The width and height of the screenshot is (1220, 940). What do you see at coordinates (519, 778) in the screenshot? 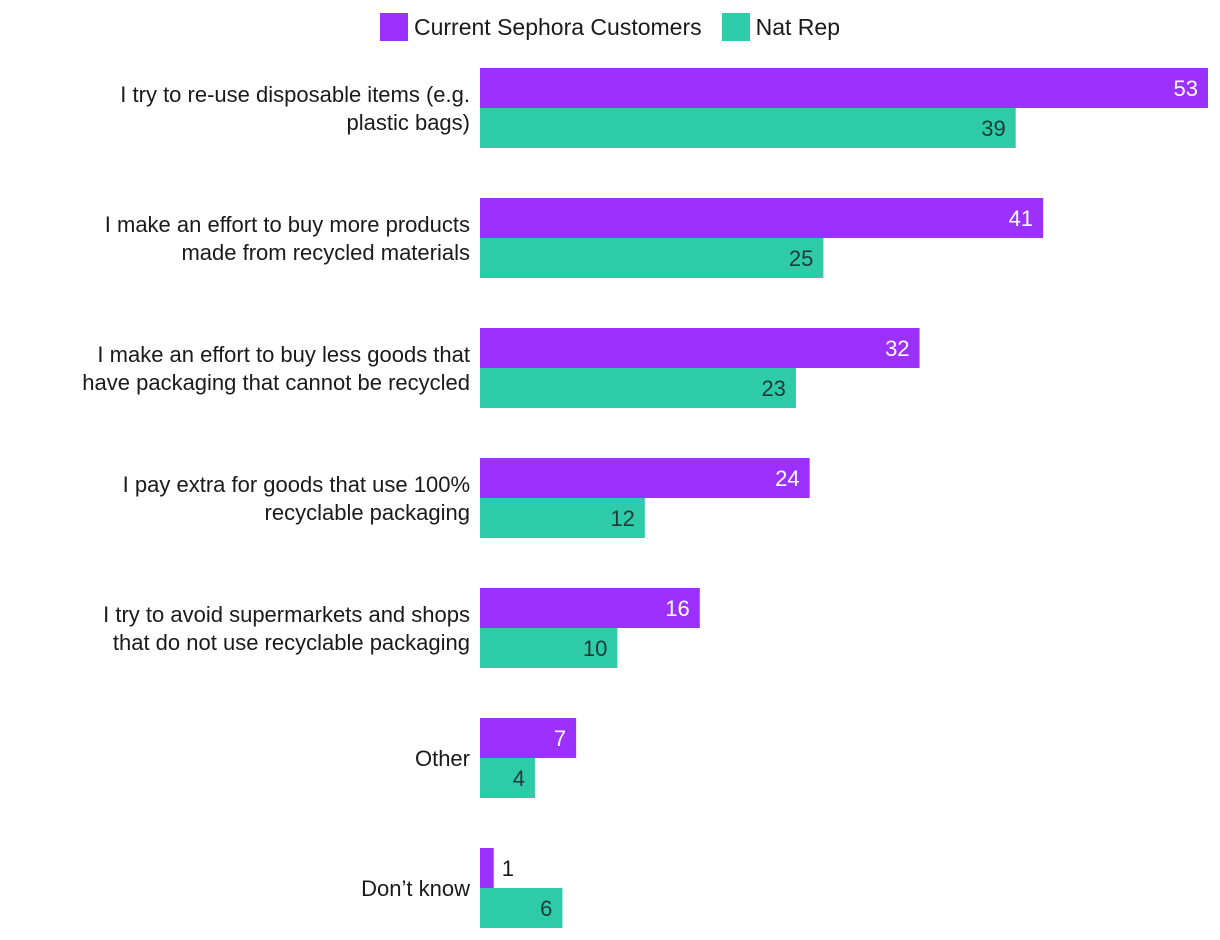
I see `value-label-nat-rep-other: 4` at bounding box center [519, 778].